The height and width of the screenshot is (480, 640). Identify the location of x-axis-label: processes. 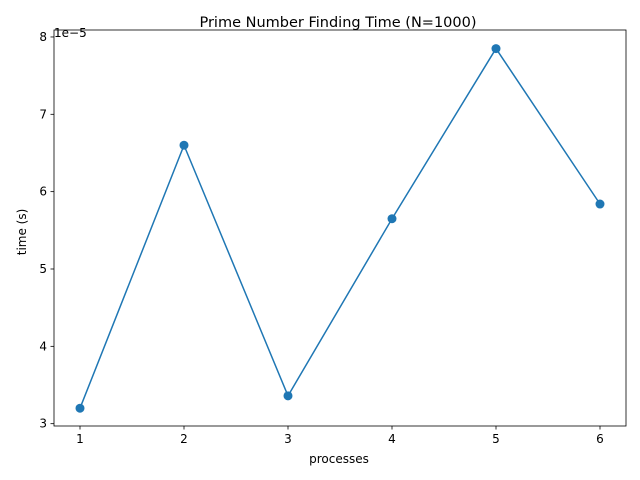
(339, 459).